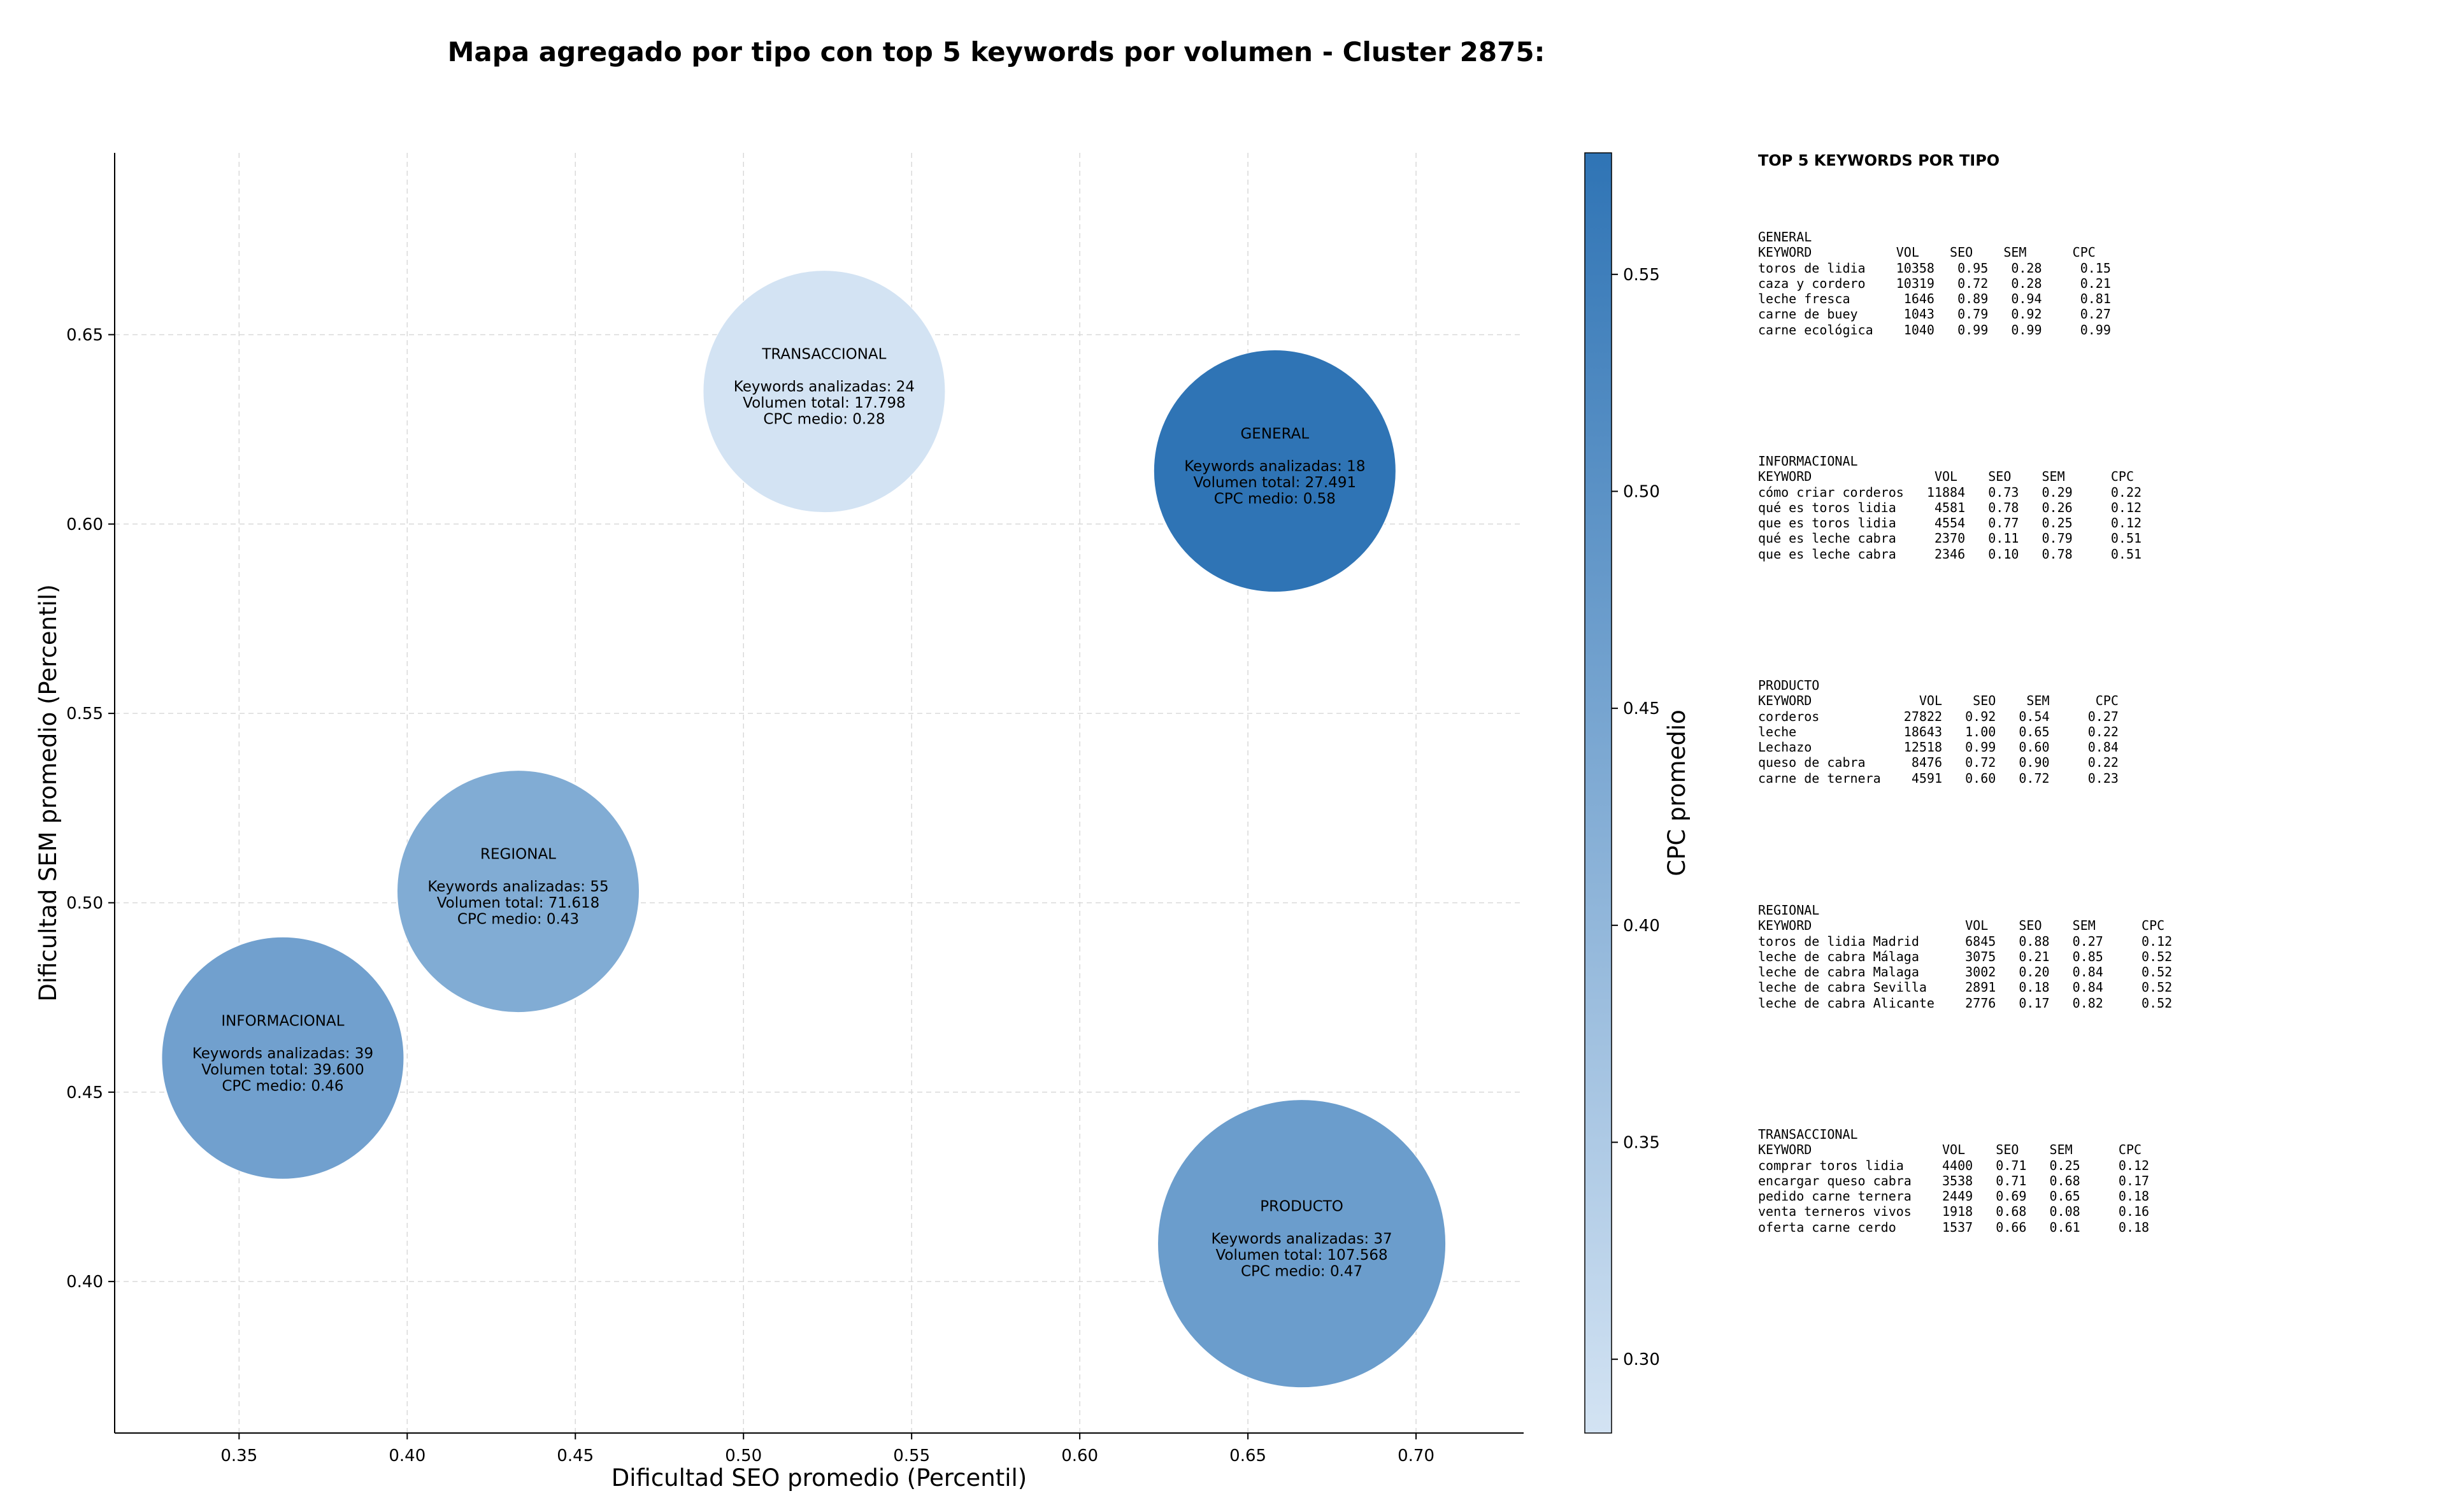 The image size is (2446, 1512). What do you see at coordinates (282, 1070) in the screenshot?
I see `bubble-label: Volumen total: 39.600` at bounding box center [282, 1070].